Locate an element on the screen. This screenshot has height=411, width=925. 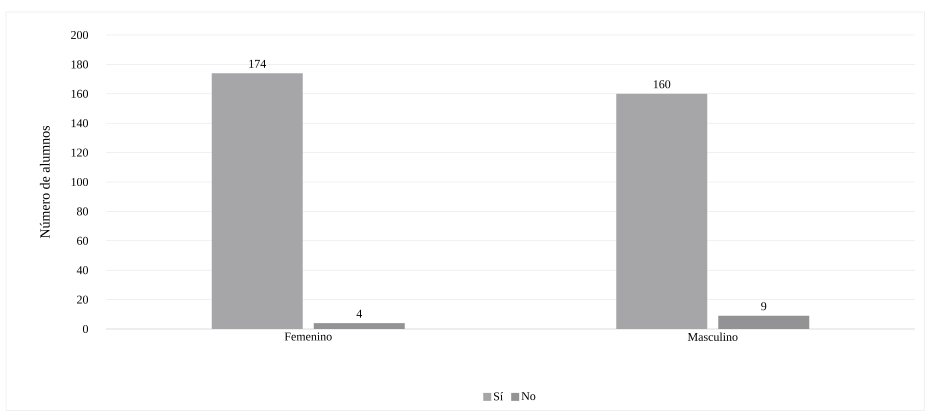
y-tick-label: 40 is located at coordinates (82, 270).